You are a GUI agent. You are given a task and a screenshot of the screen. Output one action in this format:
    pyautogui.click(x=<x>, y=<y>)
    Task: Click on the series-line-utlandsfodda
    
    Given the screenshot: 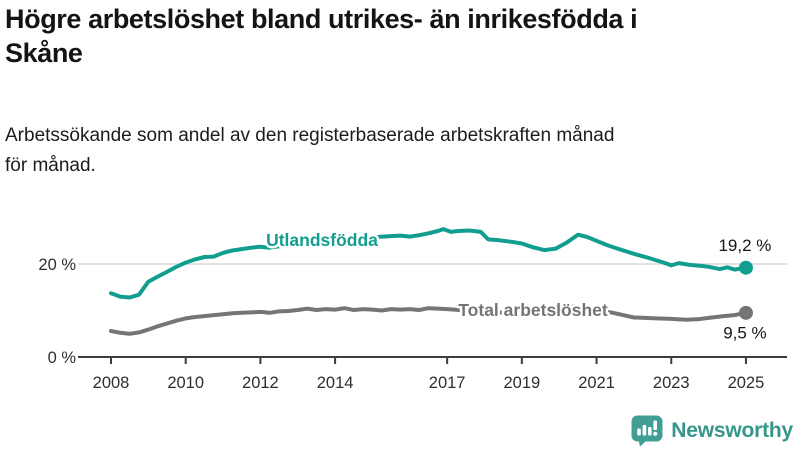 What is the action you would take?
    pyautogui.click(x=428, y=263)
    